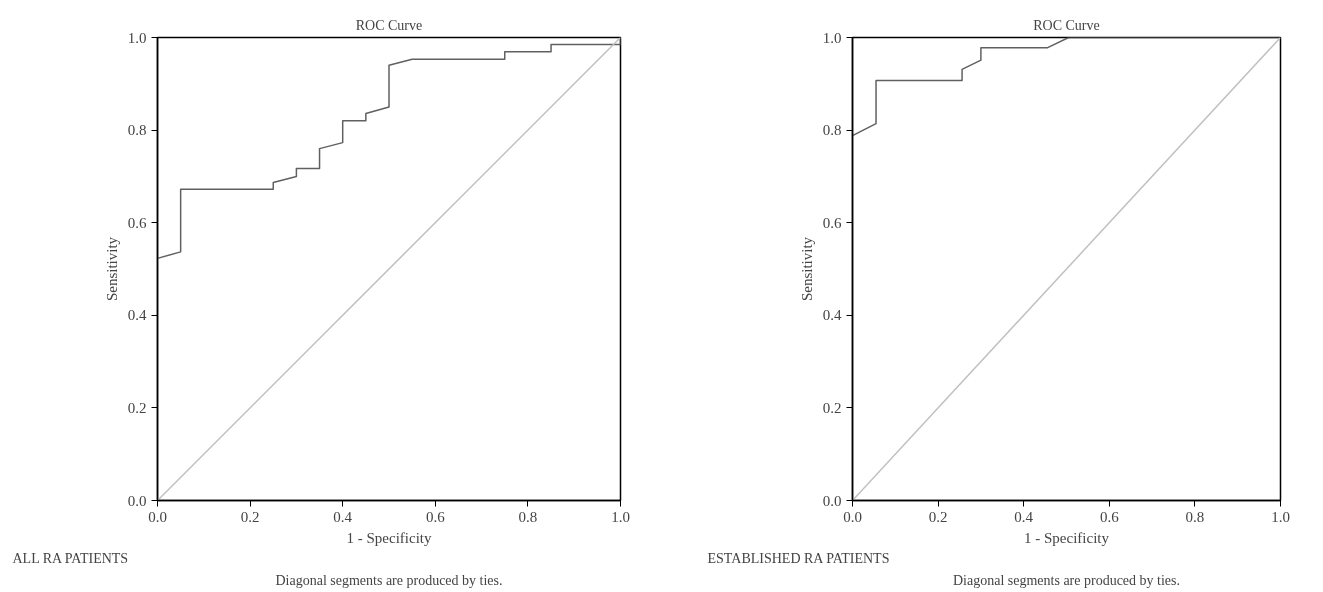 This screenshot has width=1323, height=592. Describe the element at coordinates (70, 558) in the screenshot. I see `text: ALL RA PATIENTS` at that location.